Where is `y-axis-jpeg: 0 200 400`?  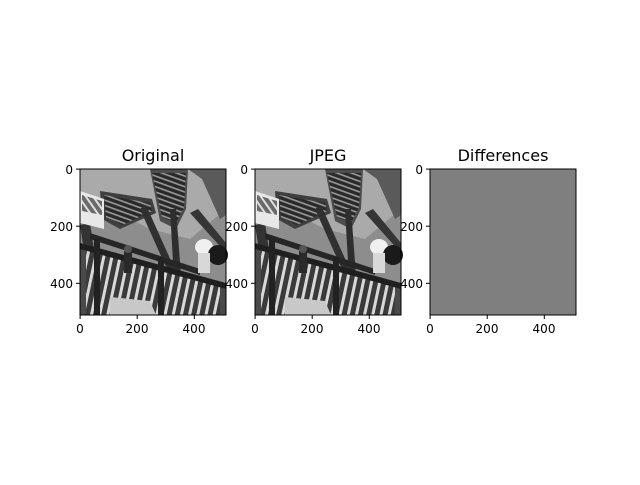
y-axis-jpeg: 0 200 400 is located at coordinates (240, 227).